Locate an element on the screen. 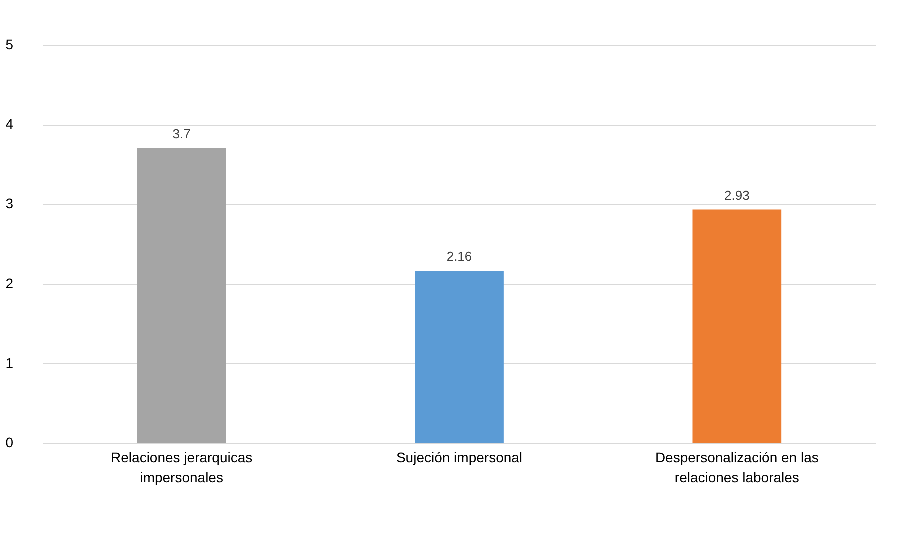 Image resolution: width=904 pixels, height=534 pixels. x-tick-label: Despersonalización en las relaciones laborales is located at coordinates (737, 468).